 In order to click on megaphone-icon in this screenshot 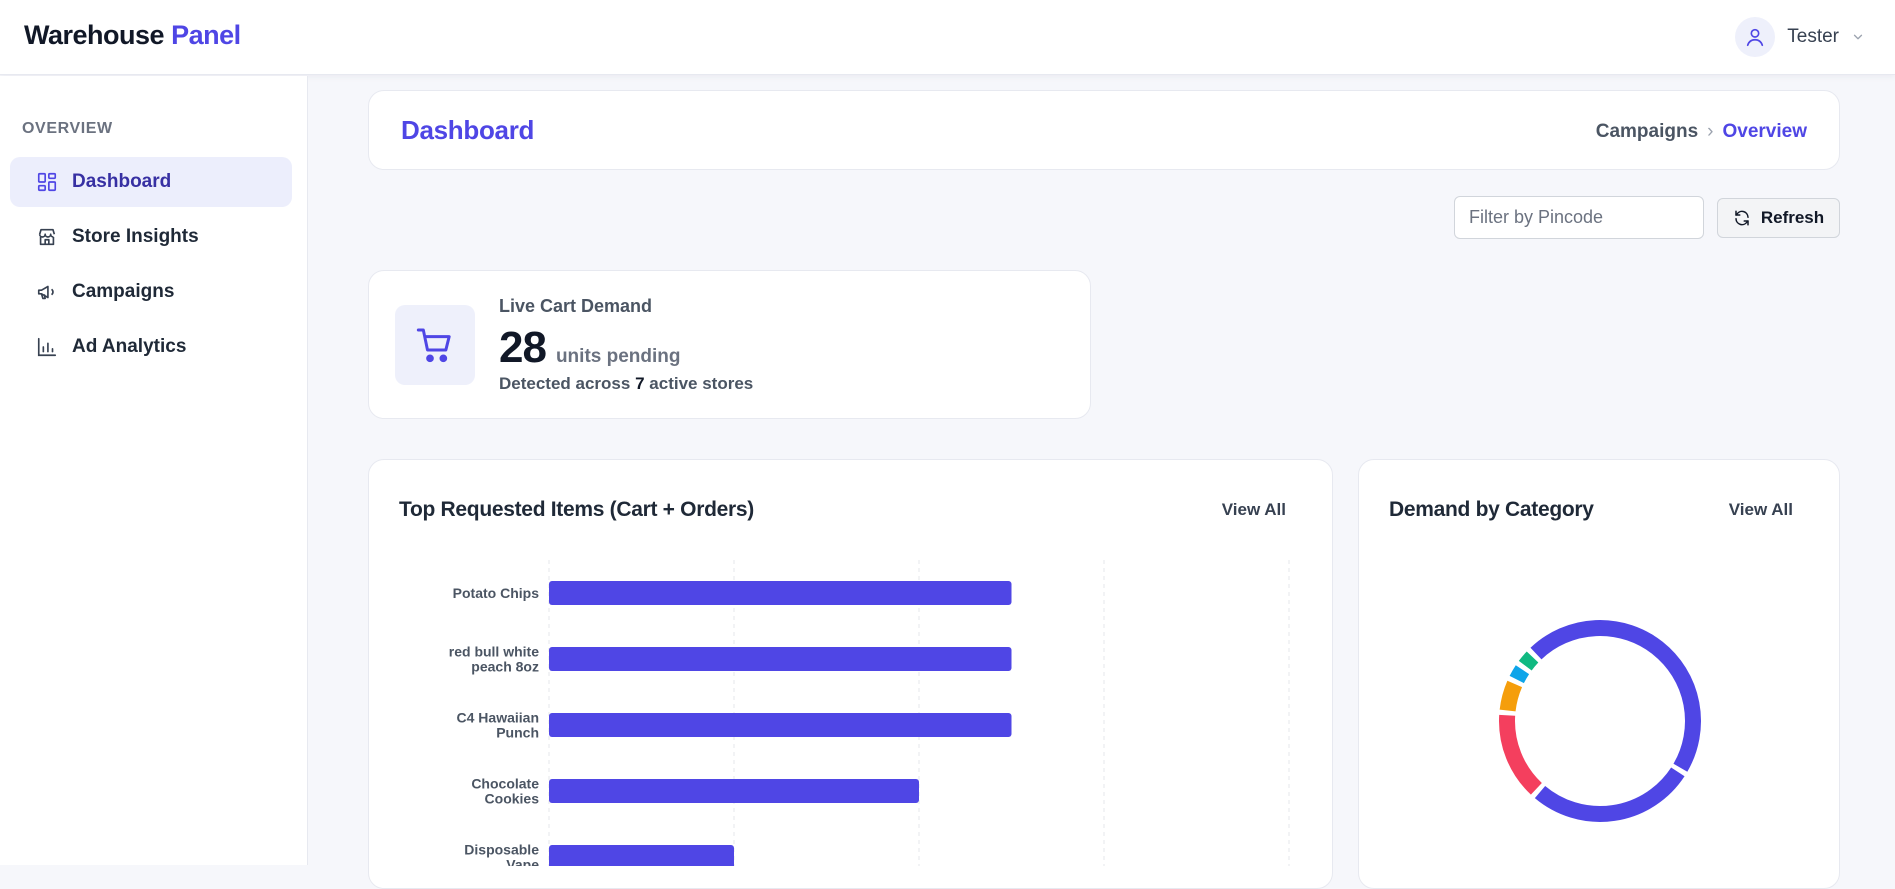, I will do `click(45, 292)`.